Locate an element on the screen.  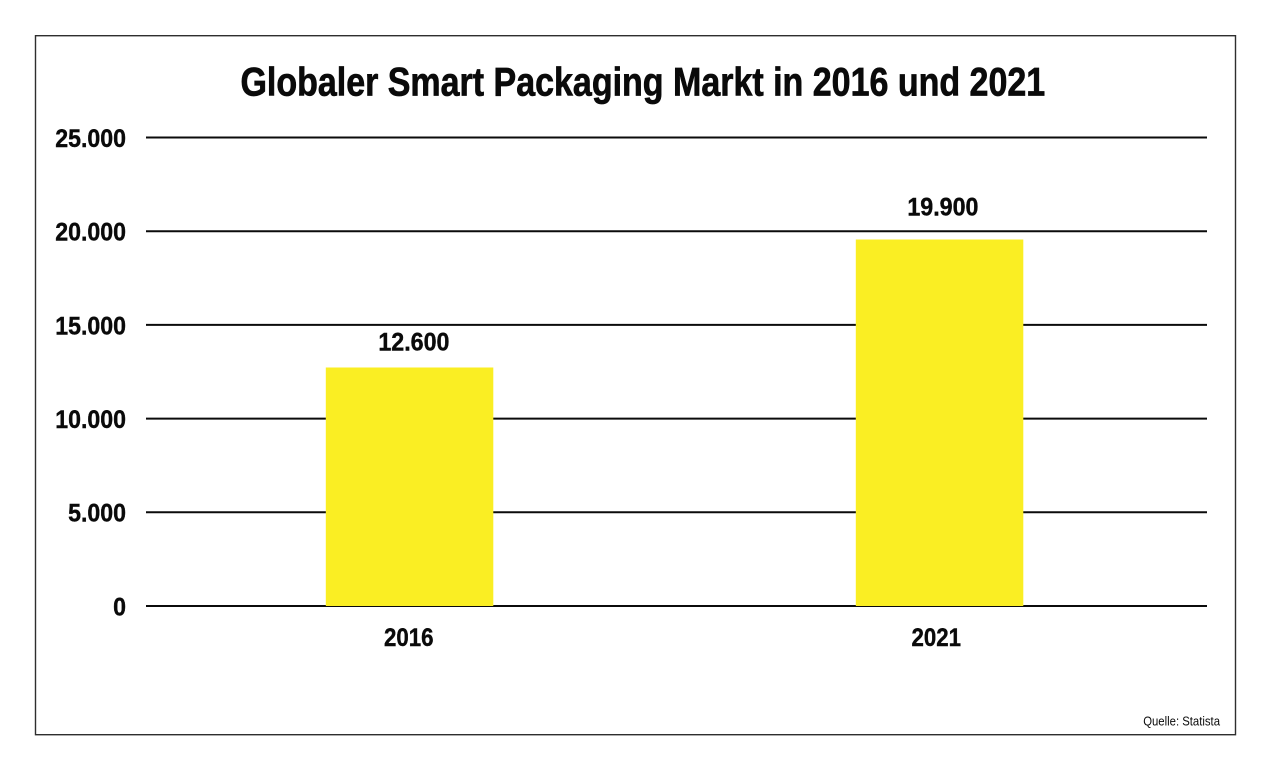
svg-text: 0 is located at coordinates (119, 608).